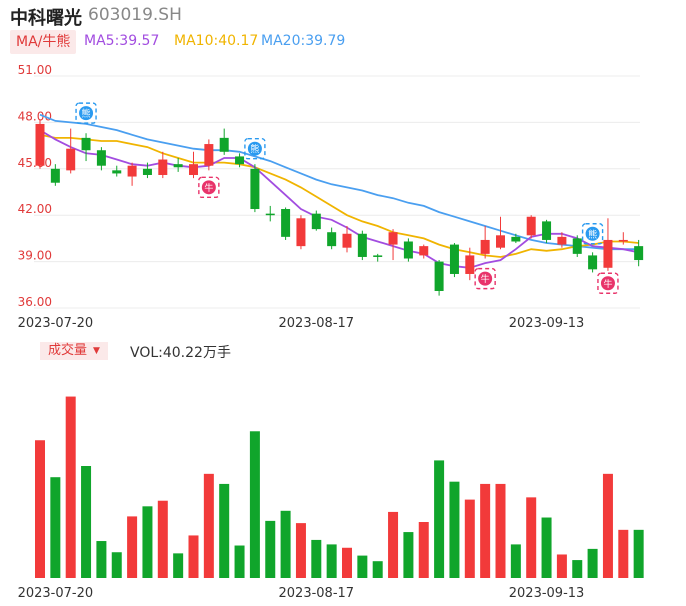 The image size is (686, 606). What do you see at coordinates (135, 15) in the screenshot?
I see `stock-code: 603019.SH` at bounding box center [135, 15].